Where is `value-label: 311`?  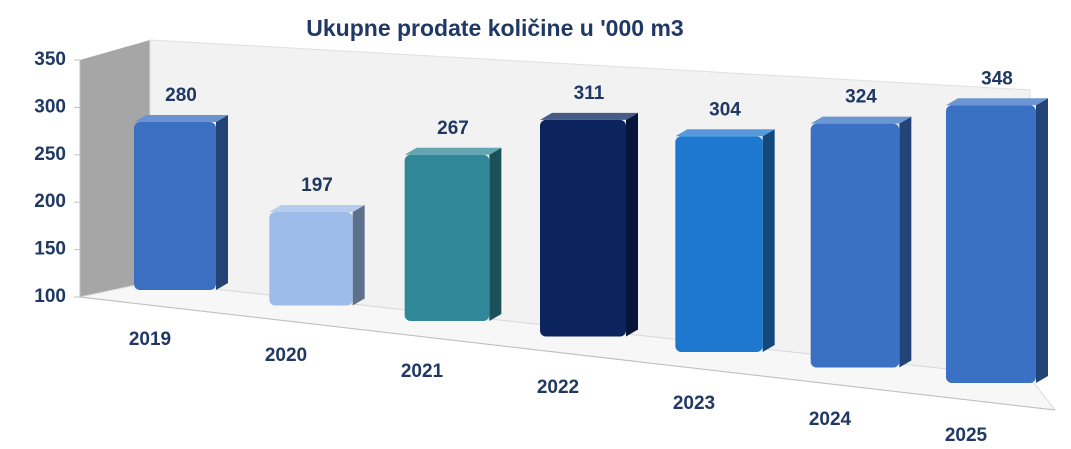 value-label: 311 is located at coordinates (589, 93).